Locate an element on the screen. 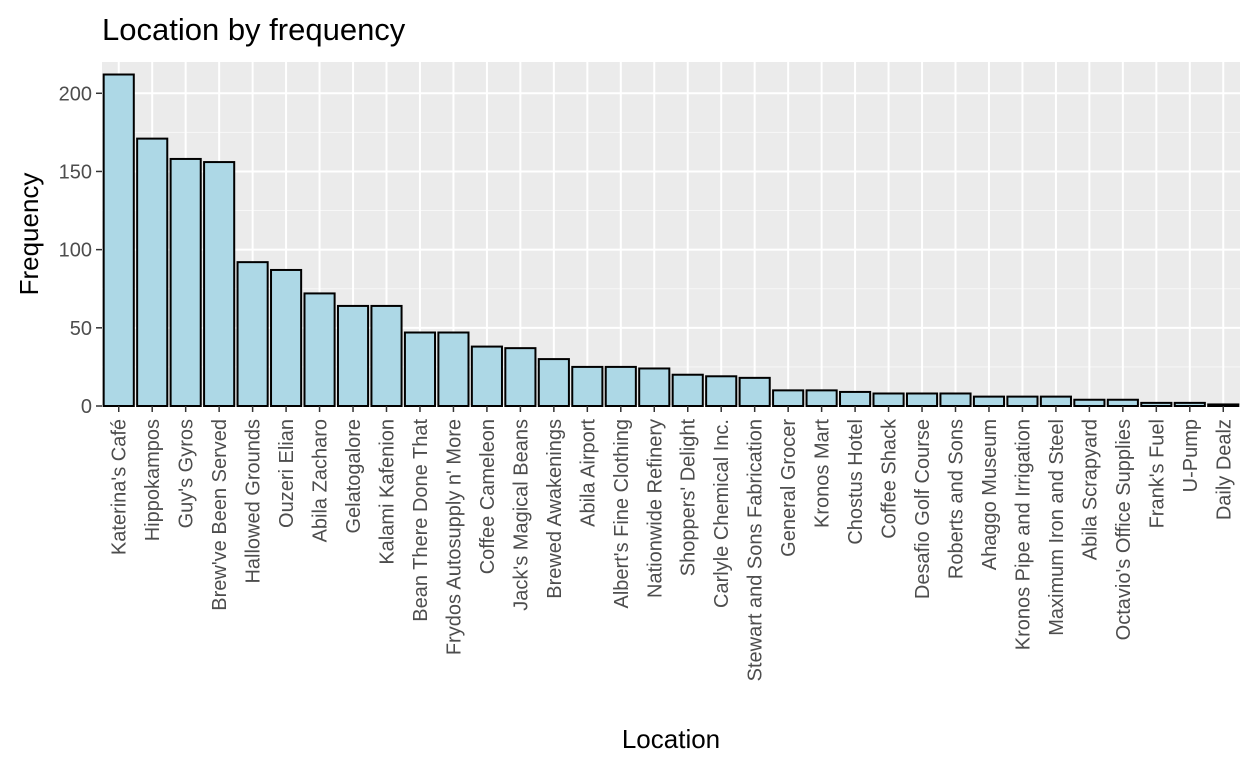 This screenshot has width=1248, height=768. x-tick-label: Stewart and Sons Fabrication is located at coordinates (756, 550).